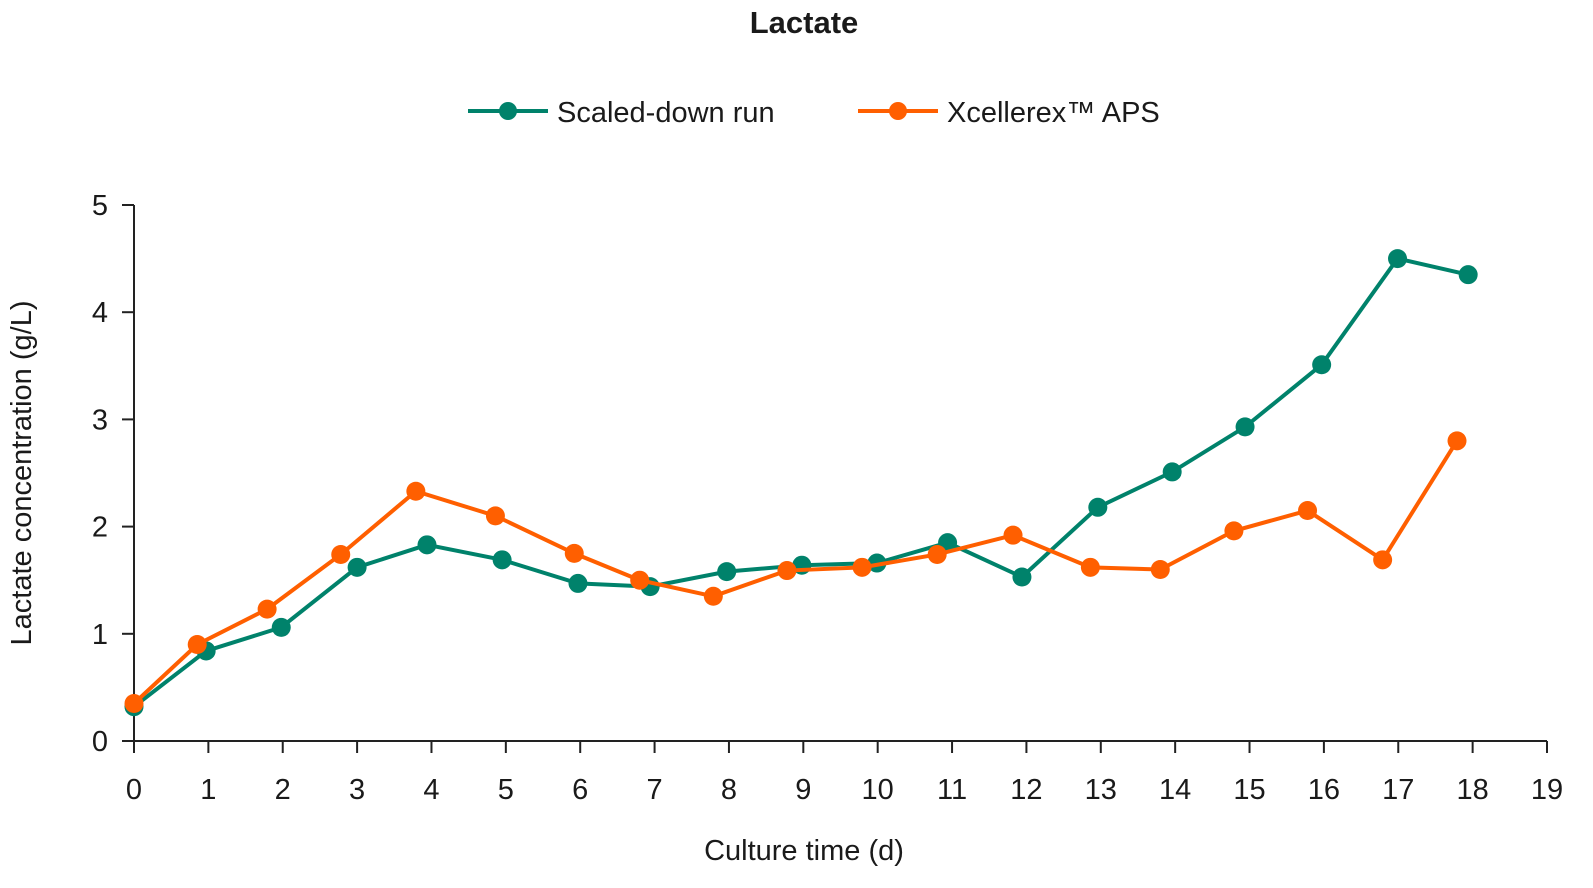 The image size is (1593, 888). I want to click on y-tick-label-3: 3, so click(100, 420).